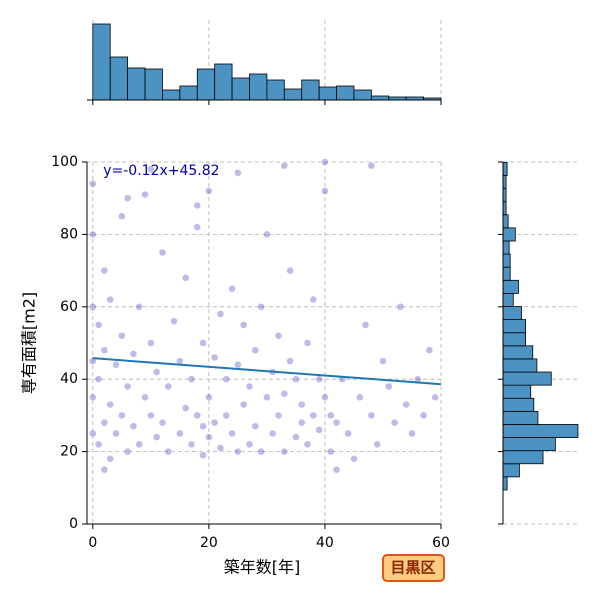  Describe the element at coordinates (69, 307) in the screenshot. I see `y-tick-label: 60` at that location.